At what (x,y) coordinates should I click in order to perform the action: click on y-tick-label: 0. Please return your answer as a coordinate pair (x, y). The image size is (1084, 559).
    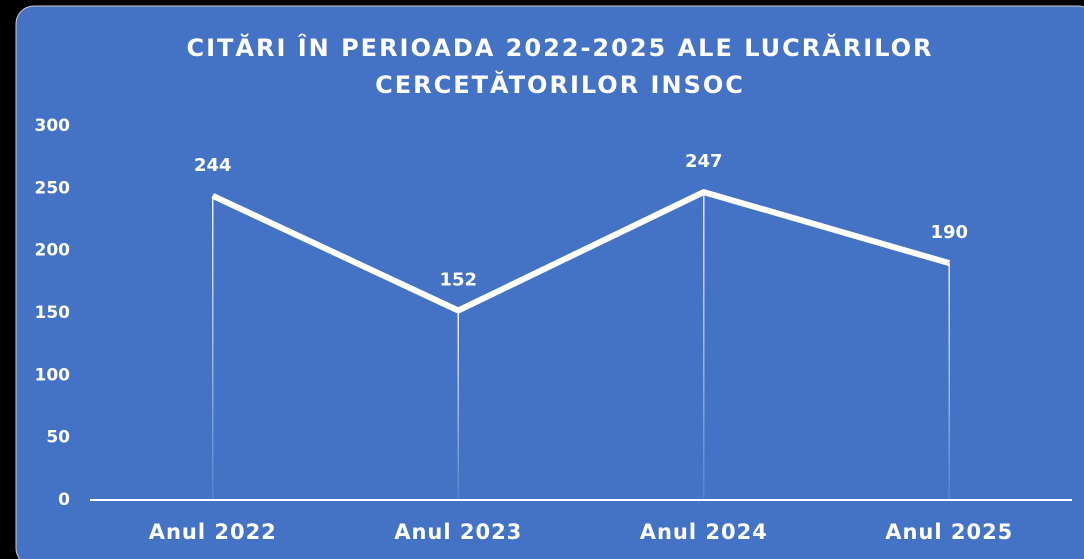
    Looking at the image, I should click on (64, 500).